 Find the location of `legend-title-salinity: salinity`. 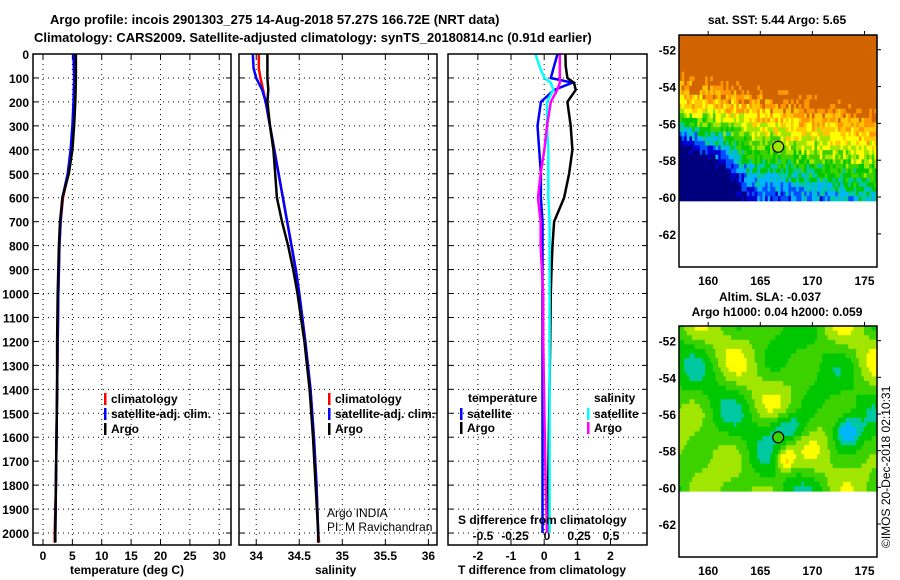

legend-title-salinity: salinity is located at coordinates (615, 398).